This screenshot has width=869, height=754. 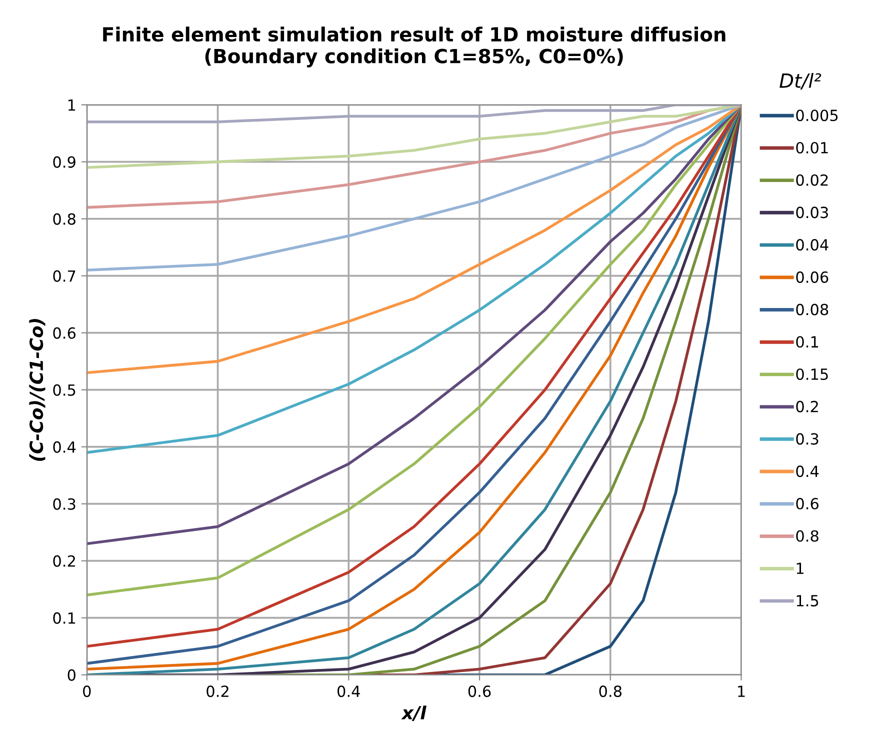 I want to click on x-tick-label: 0, so click(x=87, y=692).